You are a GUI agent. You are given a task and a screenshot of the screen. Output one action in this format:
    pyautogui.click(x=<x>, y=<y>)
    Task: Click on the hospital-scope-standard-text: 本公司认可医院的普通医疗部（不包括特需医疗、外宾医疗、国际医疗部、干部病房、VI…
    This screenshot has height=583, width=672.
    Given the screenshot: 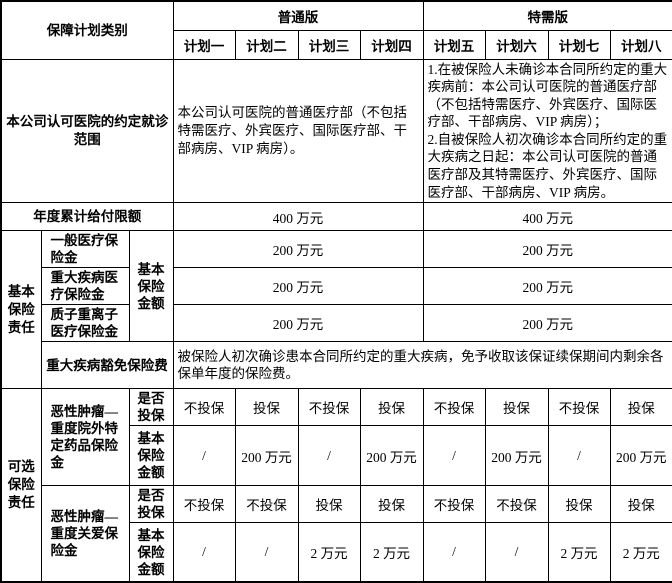 What is the action you would take?
    pyautogui.click(x=298, y=131)
    